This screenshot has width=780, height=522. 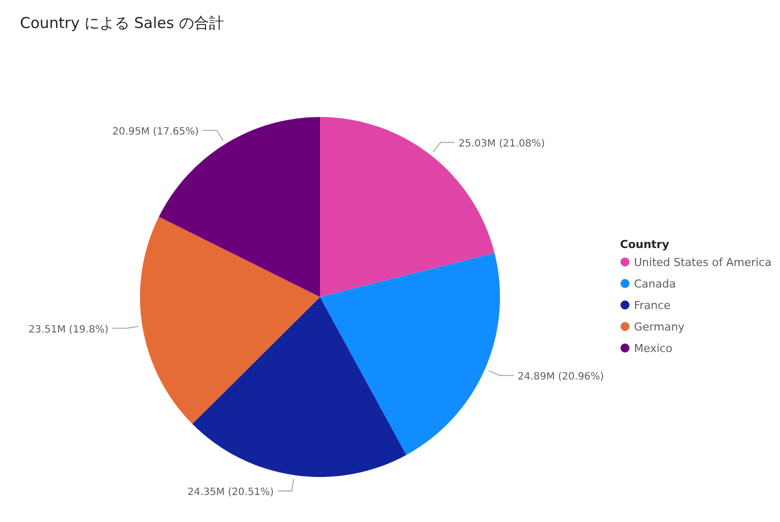 What do you see at coordinates (652, 305) in the screenshot?
I see `legend-label: France` at bounding box center [652, 305].